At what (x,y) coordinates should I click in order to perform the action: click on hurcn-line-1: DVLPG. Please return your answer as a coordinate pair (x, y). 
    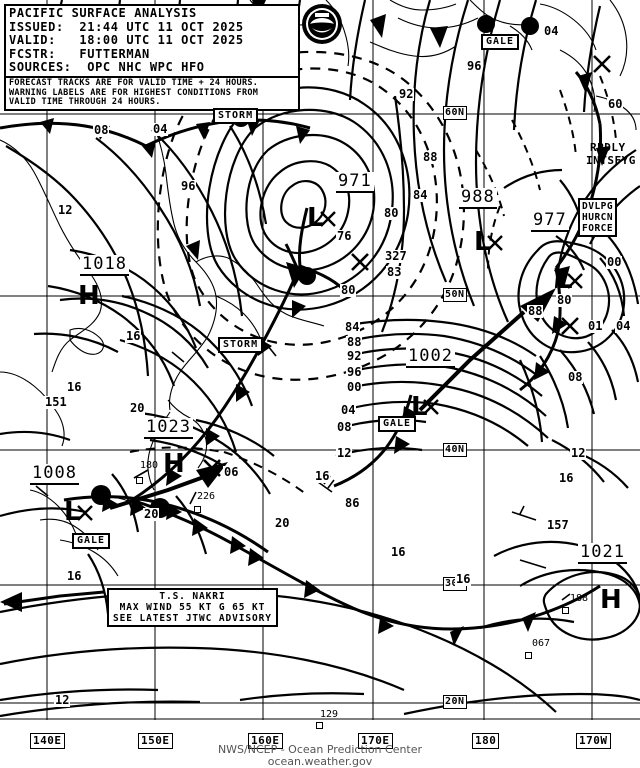
    Looking at the image, I should click on (598, 206).